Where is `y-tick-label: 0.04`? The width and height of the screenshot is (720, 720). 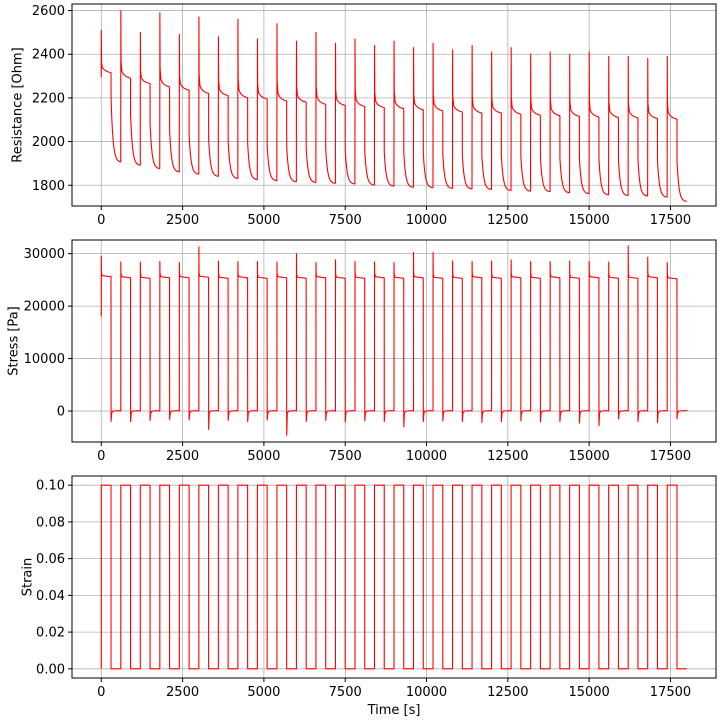
y-tick-label: 0.04 is located at coordinates (50, 596).